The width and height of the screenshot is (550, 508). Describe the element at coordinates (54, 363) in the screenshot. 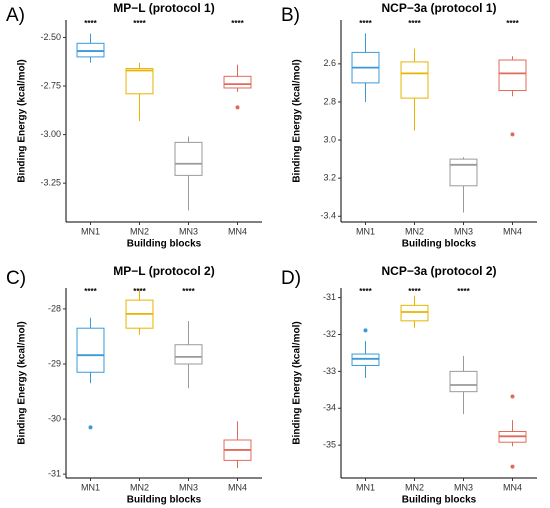

I see `y-tick-label: -29` at that location.